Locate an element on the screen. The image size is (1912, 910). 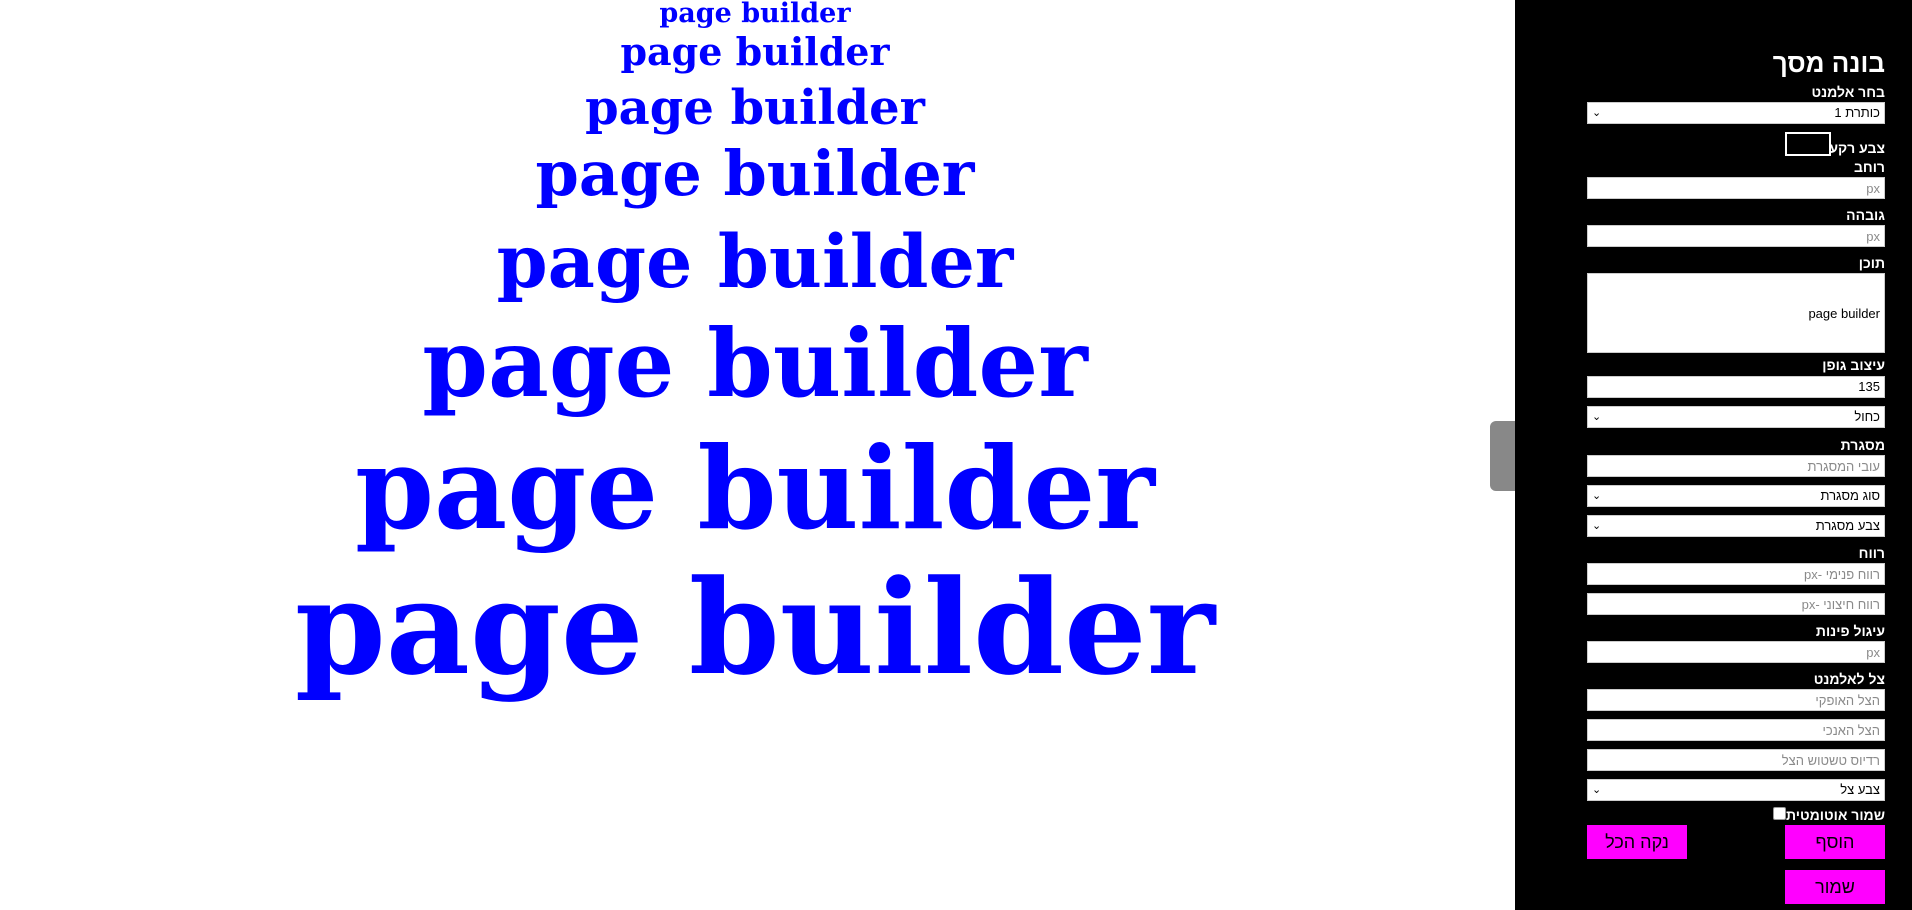
border-width-input is located at coordinates (1736, 466).